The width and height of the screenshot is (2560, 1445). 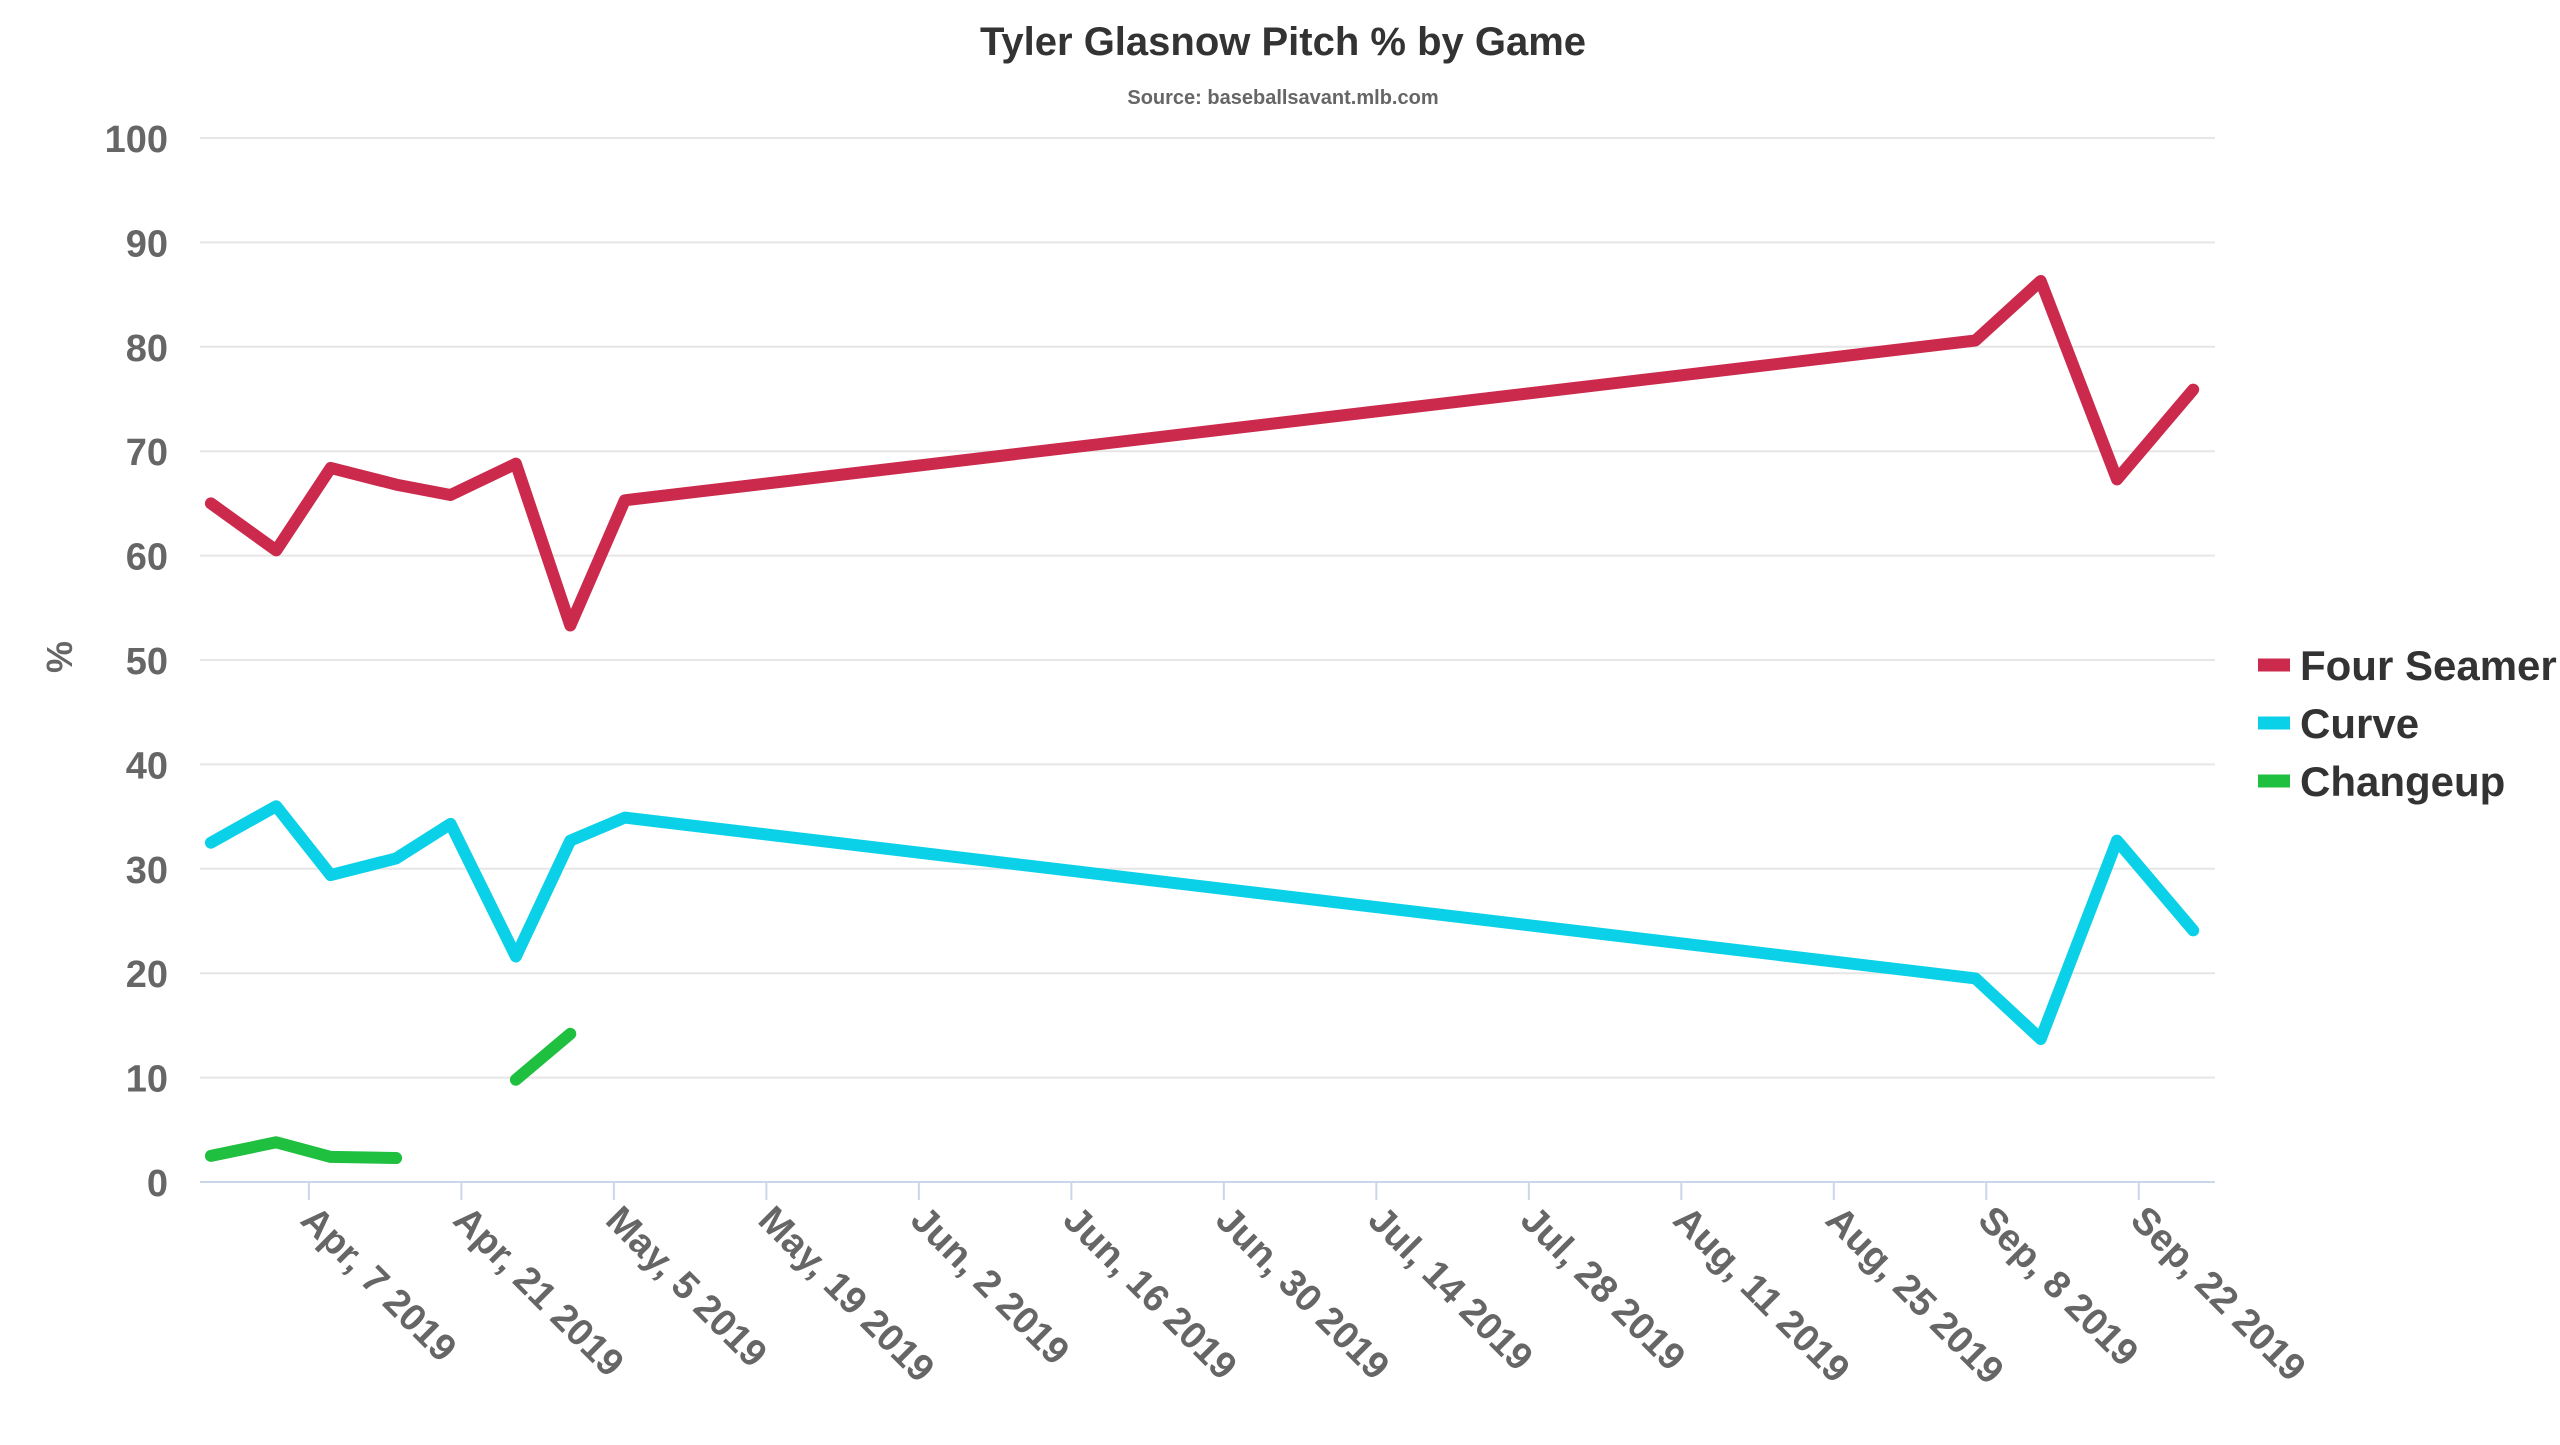 I want to click on y-tick-label: 70, so click(x=147, y=453).